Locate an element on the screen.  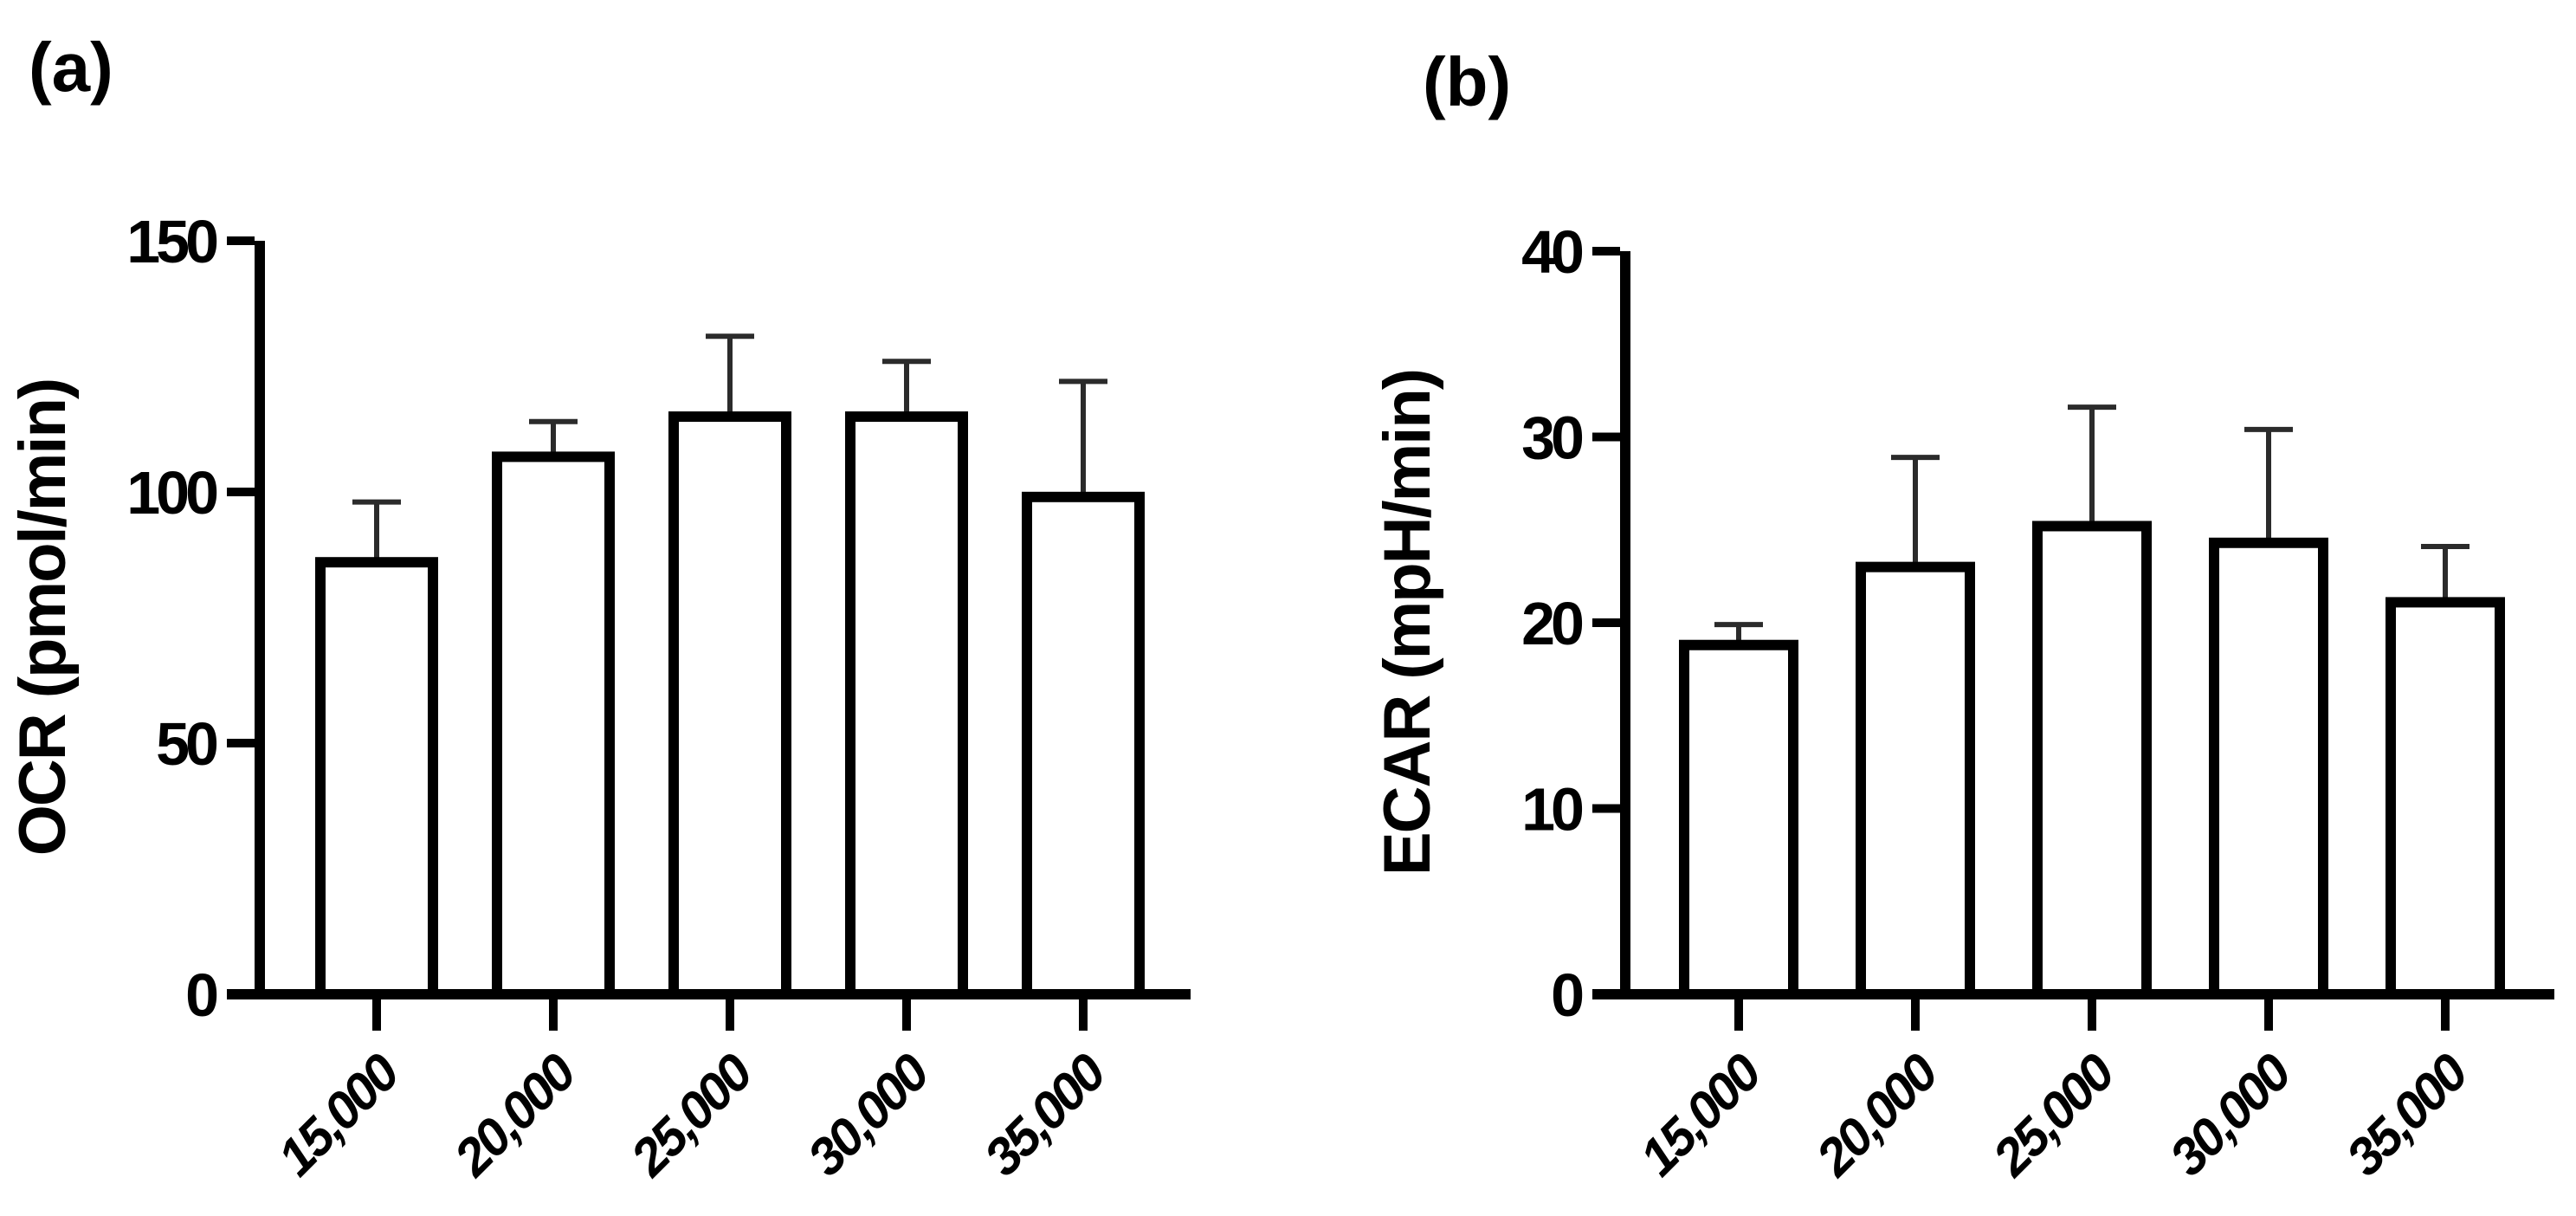
y-tick-label-30: 30 is located at coordinates (1552, 438).